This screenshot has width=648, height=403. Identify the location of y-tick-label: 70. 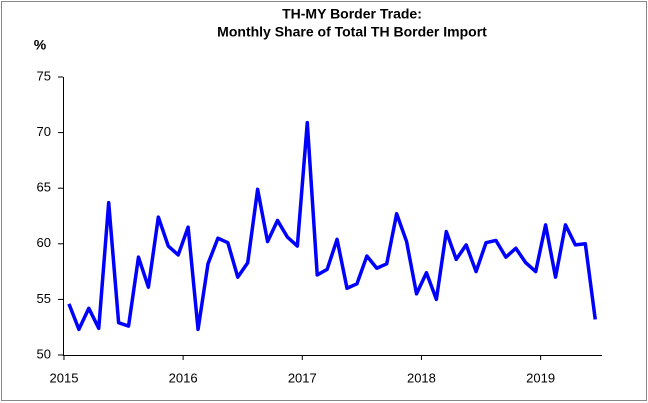
(44, 131).